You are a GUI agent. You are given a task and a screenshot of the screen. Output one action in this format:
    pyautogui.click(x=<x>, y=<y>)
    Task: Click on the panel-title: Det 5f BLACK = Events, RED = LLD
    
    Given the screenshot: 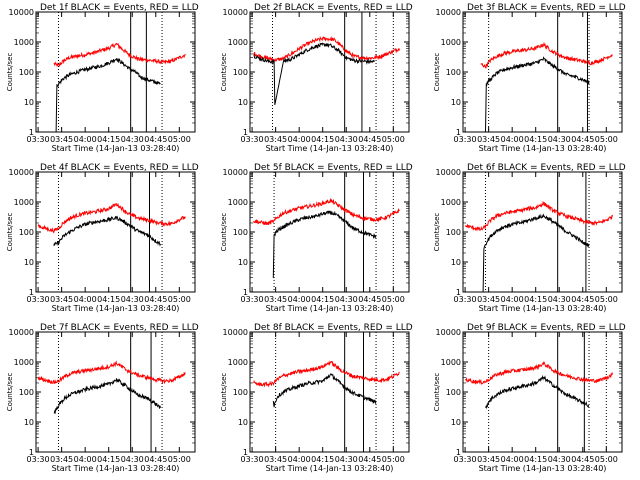 What is the action you would take?
    pyautogui.click(x=333, y=168)
    